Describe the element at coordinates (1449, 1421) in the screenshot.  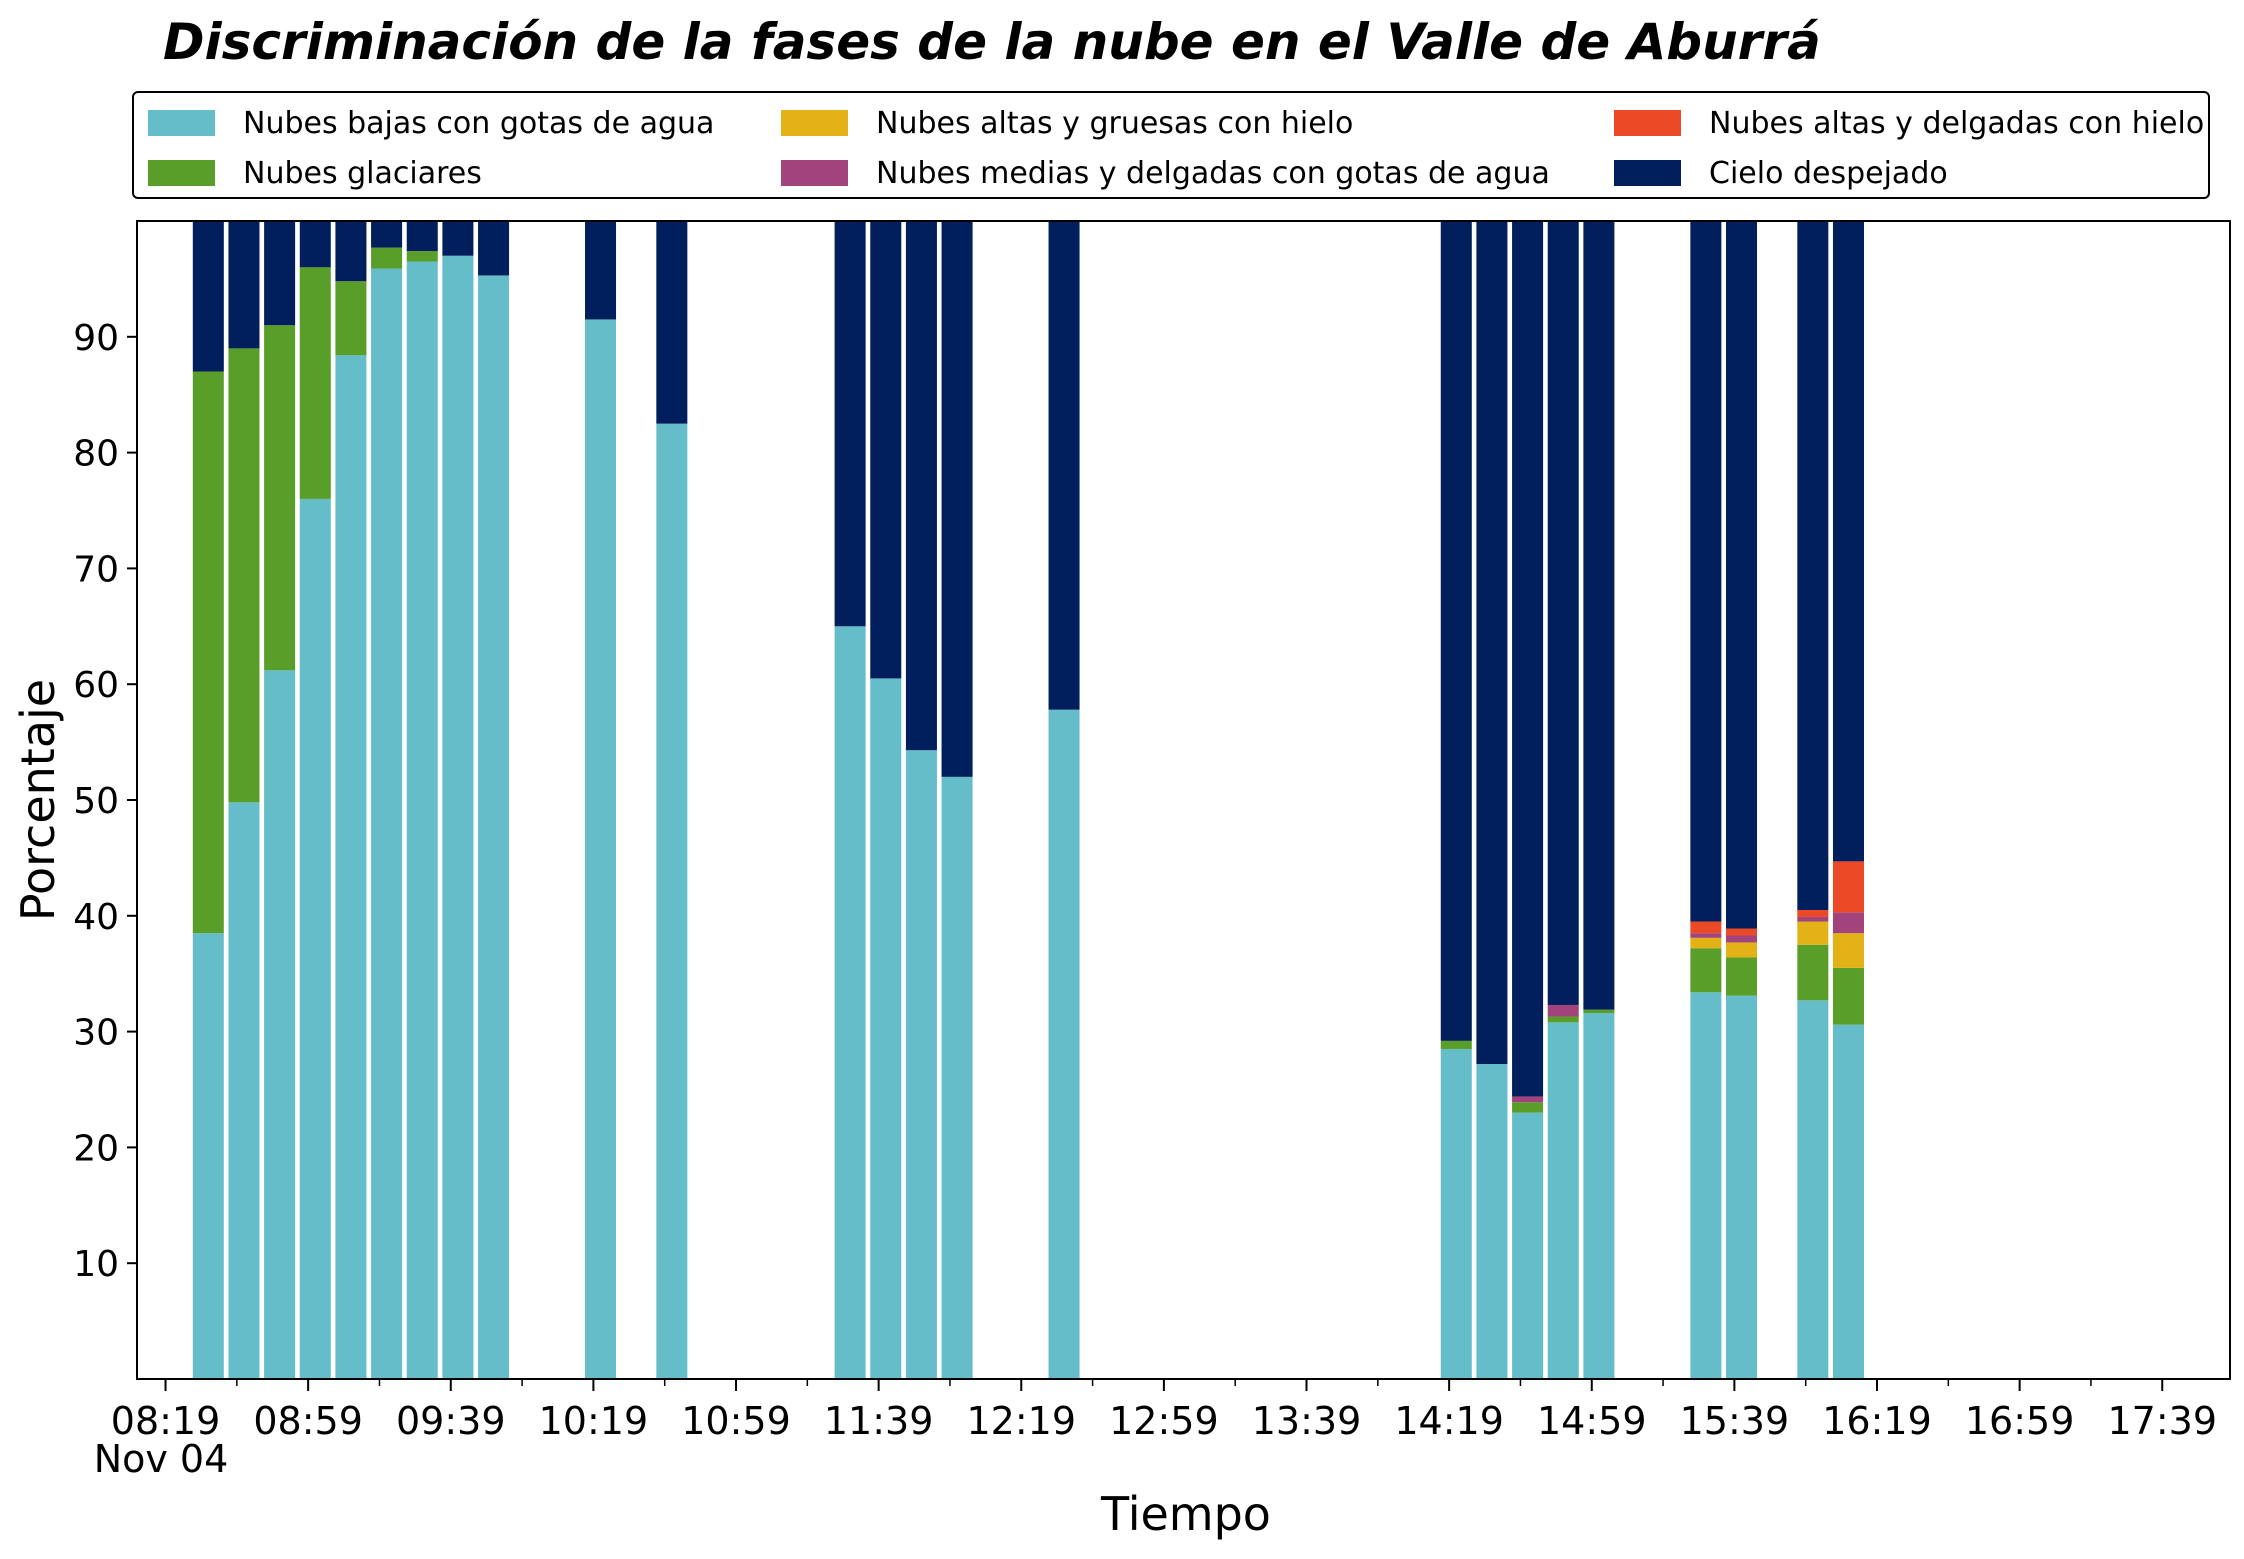
I see `x-tick-label: 14:19` at that location.